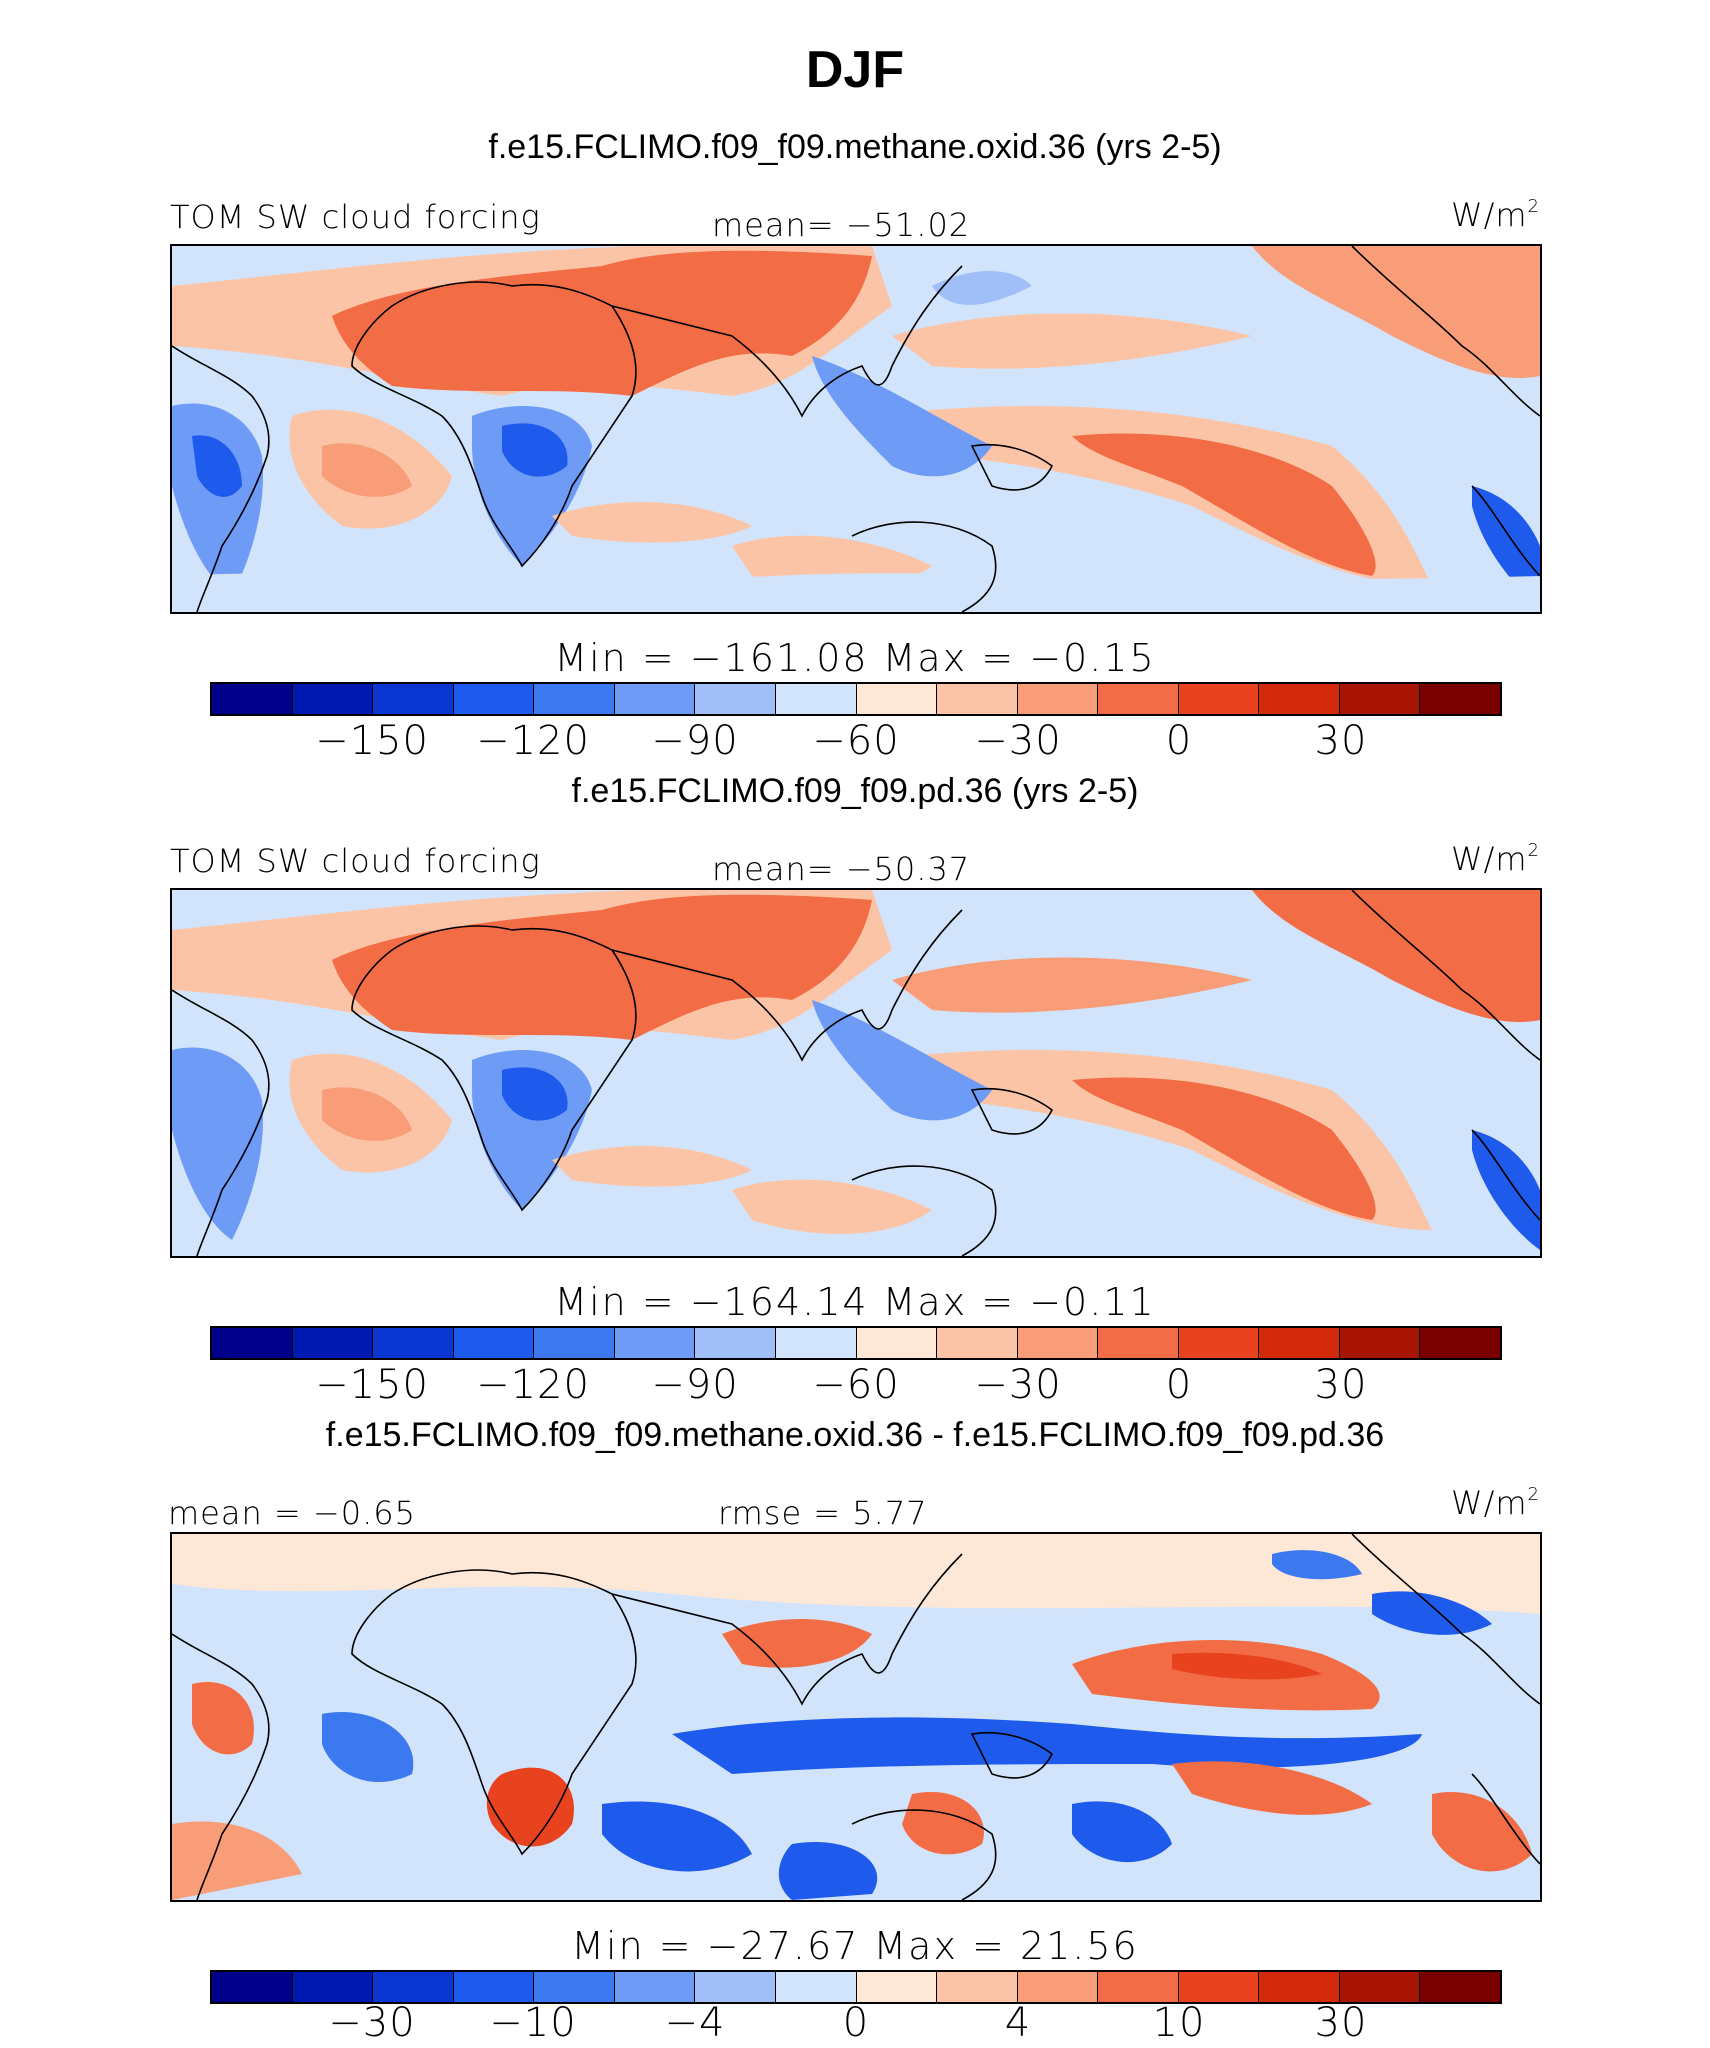  Describe the element at coordinates (855, 70) in the screenshot. I see `figure-title: DJF` at that location.